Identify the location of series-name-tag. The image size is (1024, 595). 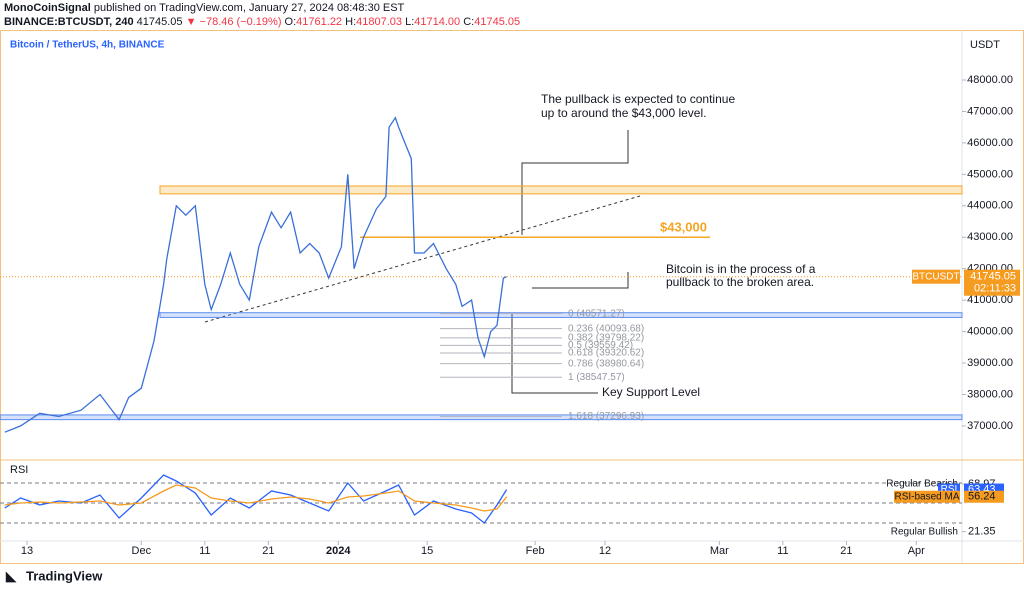
(927, 496).